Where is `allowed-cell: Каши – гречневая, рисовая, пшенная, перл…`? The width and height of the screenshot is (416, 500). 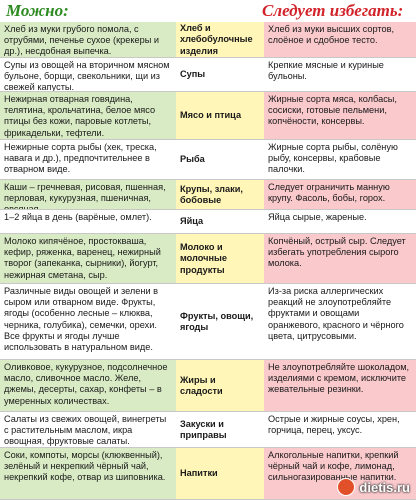
allowed-cell: Каши – гречневая, рисовая, пшенная, перл… is located at coordinates (88, 195).